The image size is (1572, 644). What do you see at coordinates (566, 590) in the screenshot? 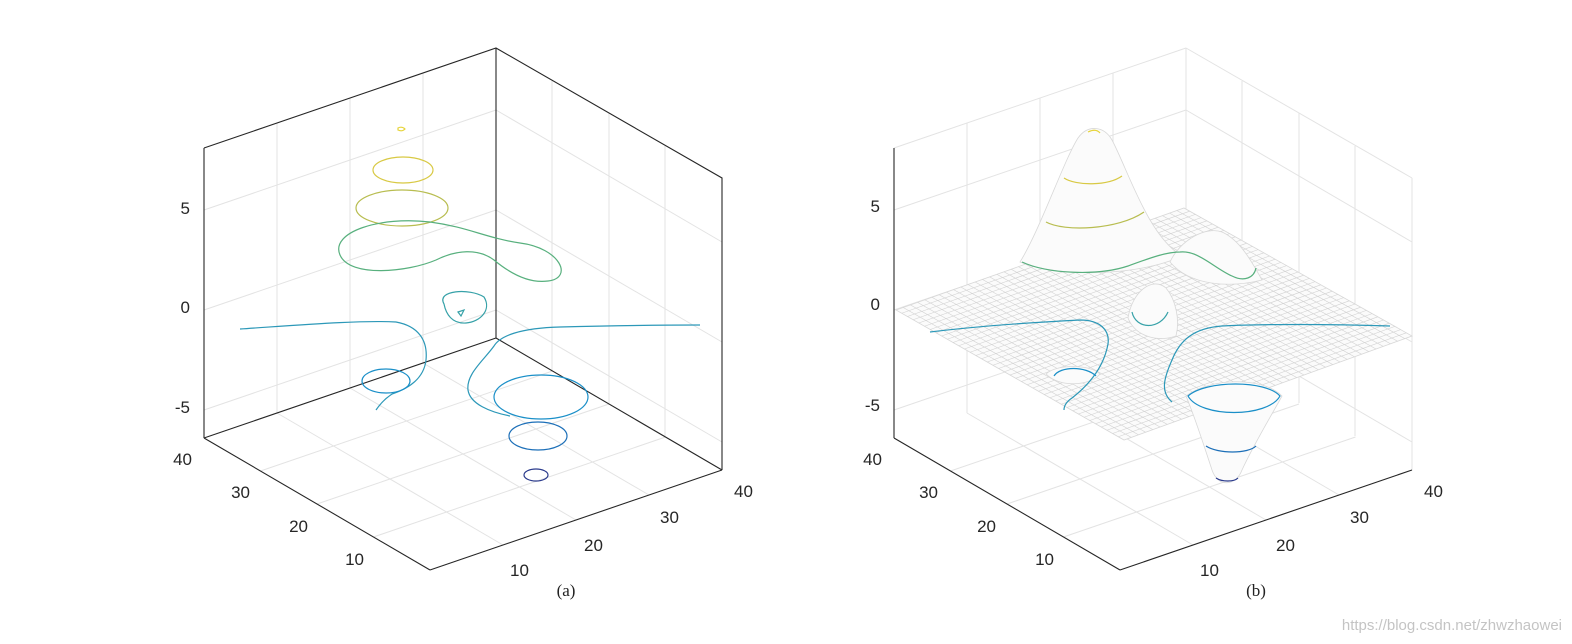
I see `caption-a: (a)` at bounding box center [566, 590].